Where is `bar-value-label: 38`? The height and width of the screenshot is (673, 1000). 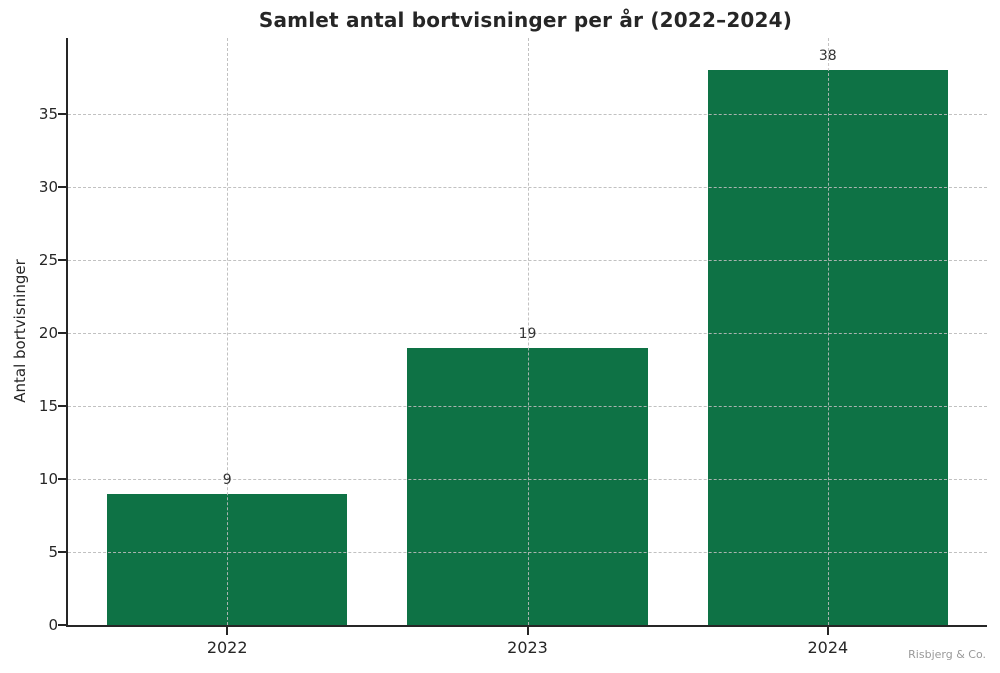 bar-value-label: 38 is located at coordinates (827, 56).